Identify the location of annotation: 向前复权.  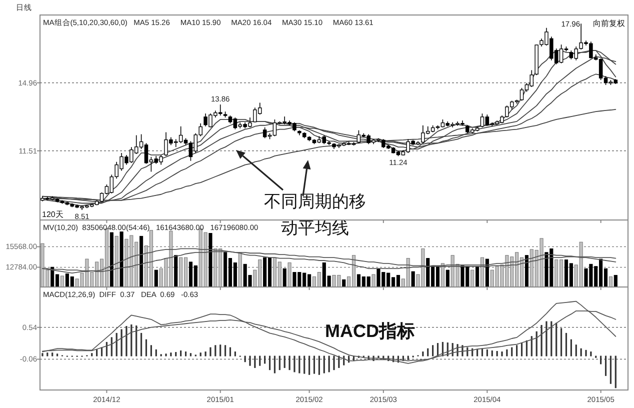
(609, 23).